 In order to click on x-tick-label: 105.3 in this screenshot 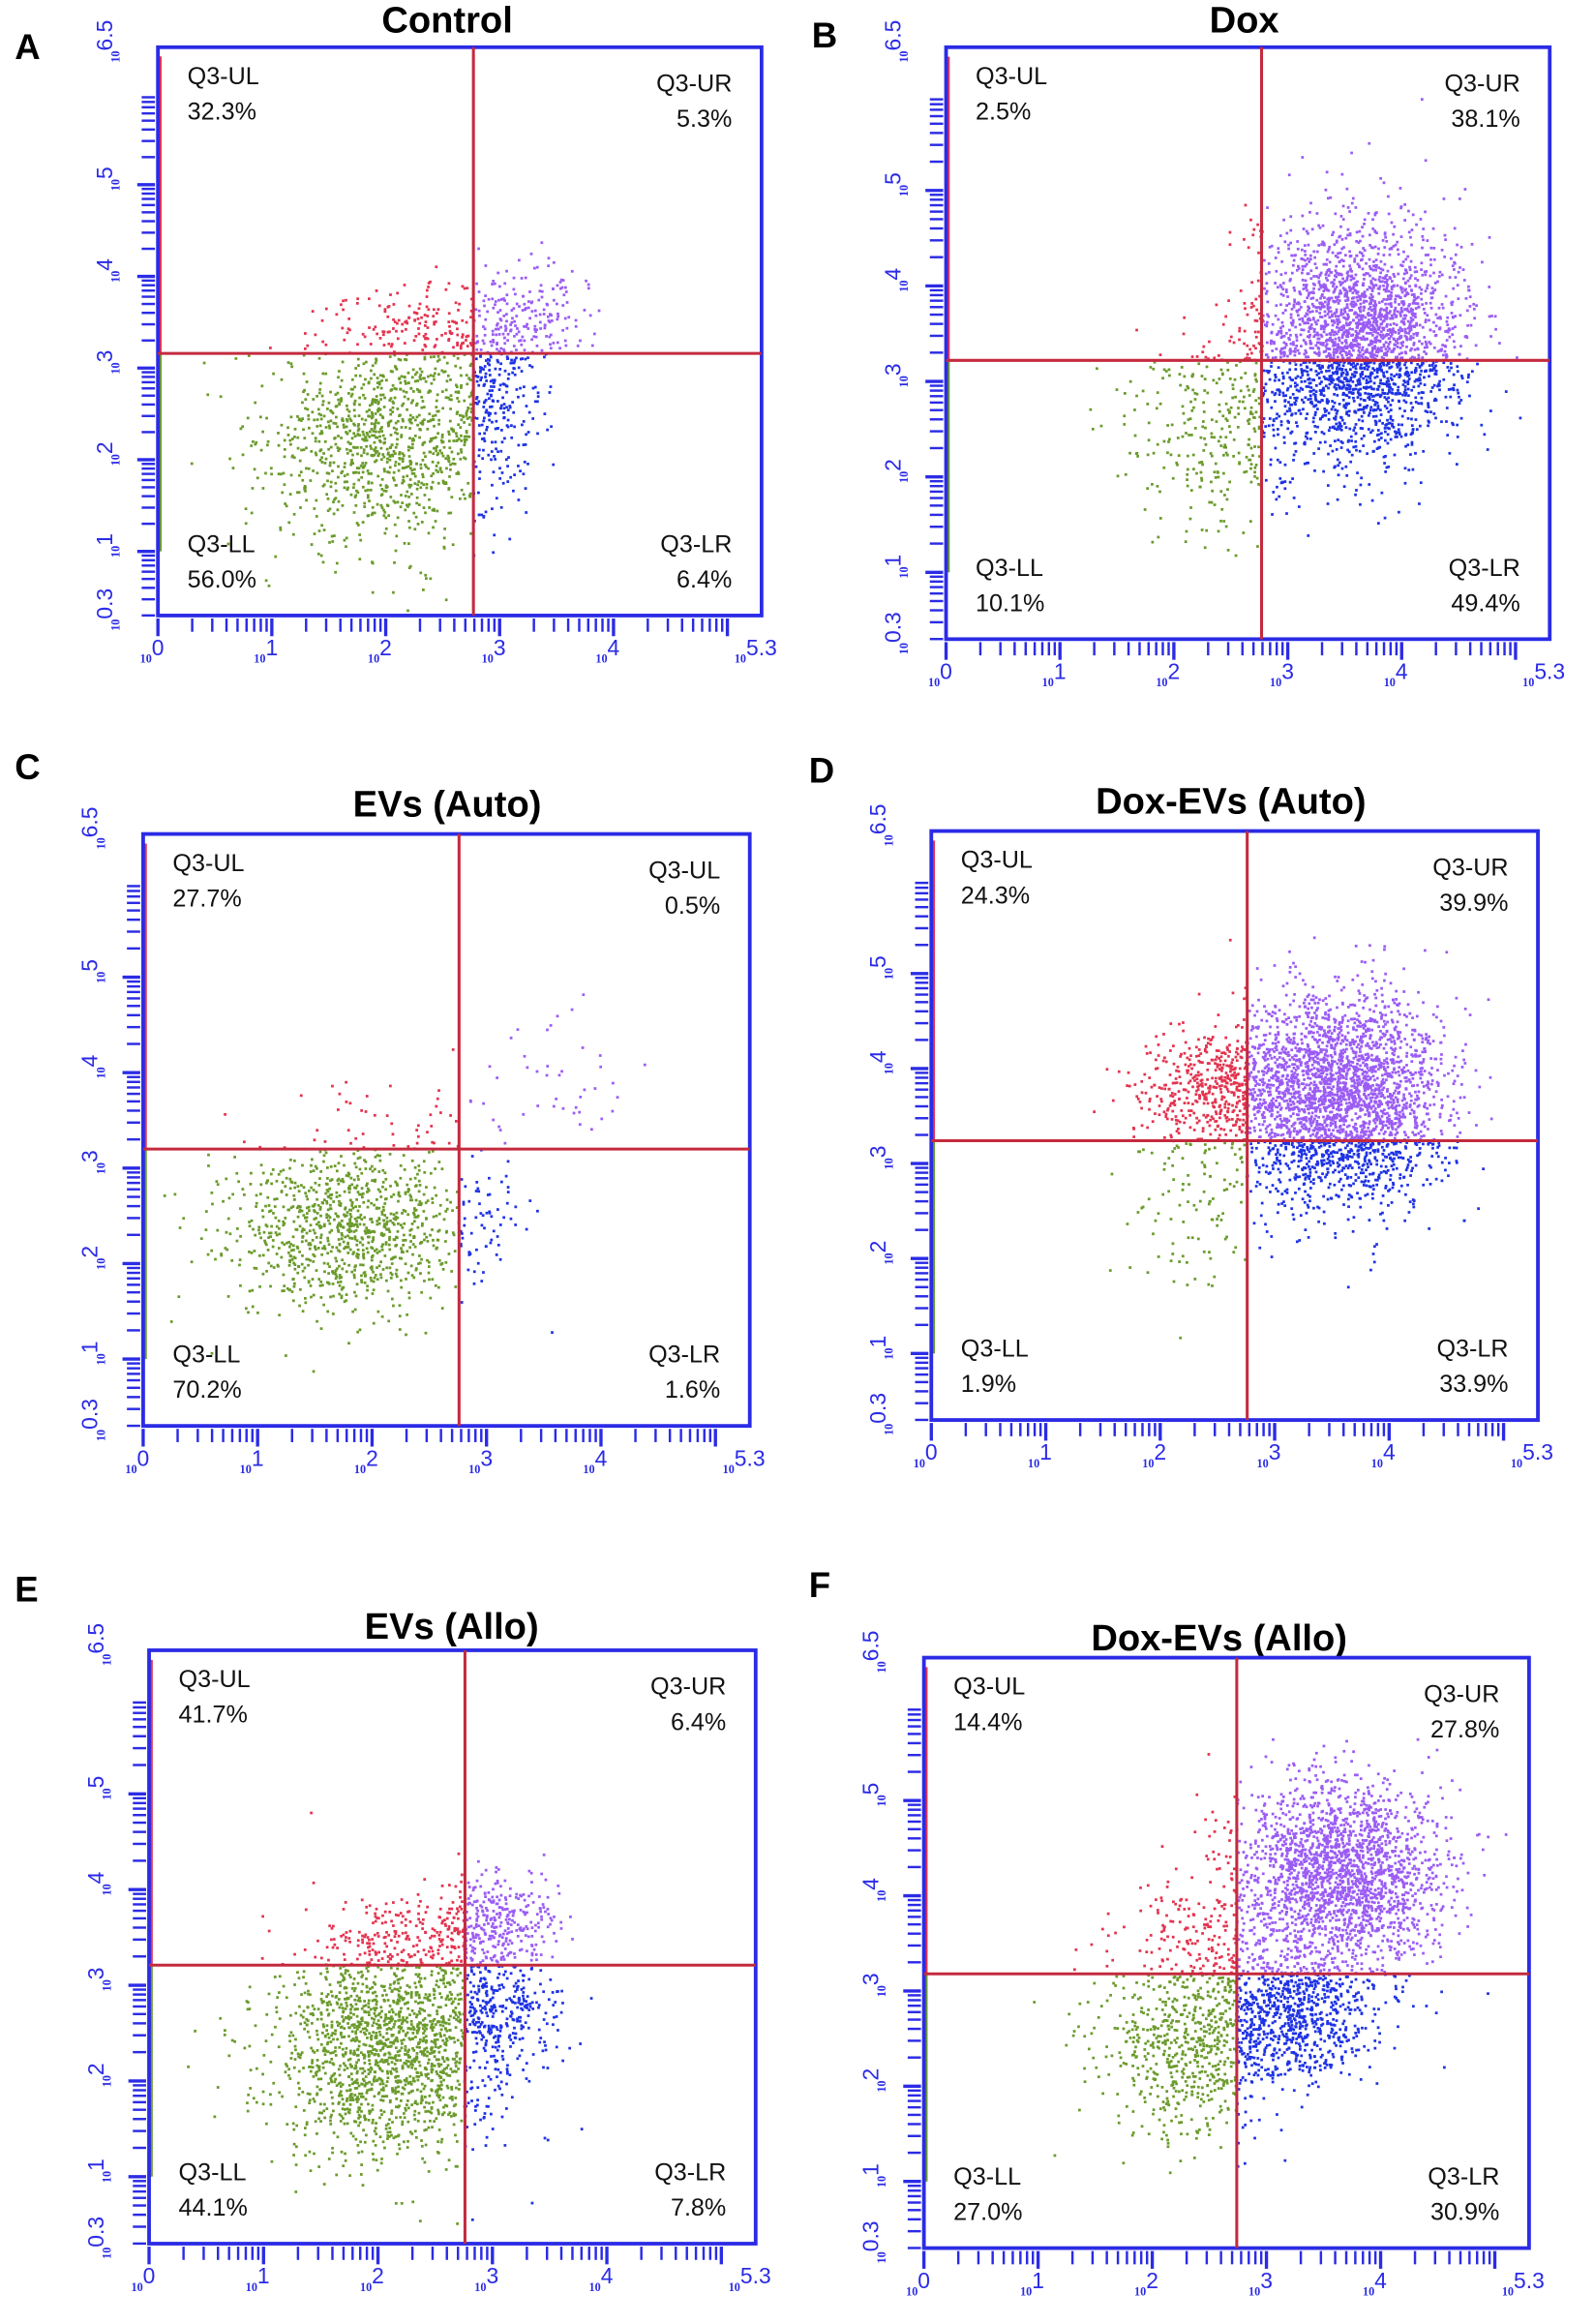, I will do `click(1543, 673)`.